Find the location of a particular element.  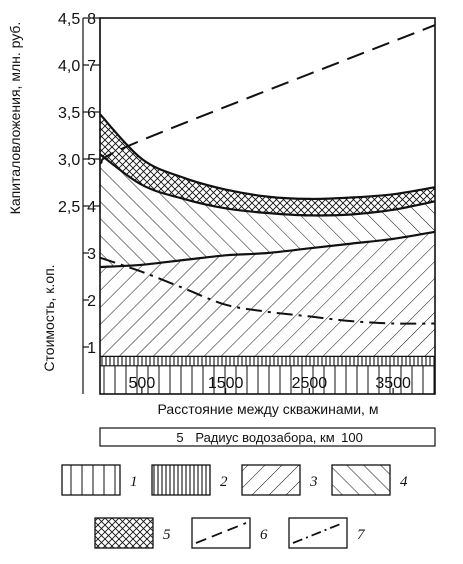

secondary-axis-label: Радиус водозабора, км is located at coordinates (264, 437).